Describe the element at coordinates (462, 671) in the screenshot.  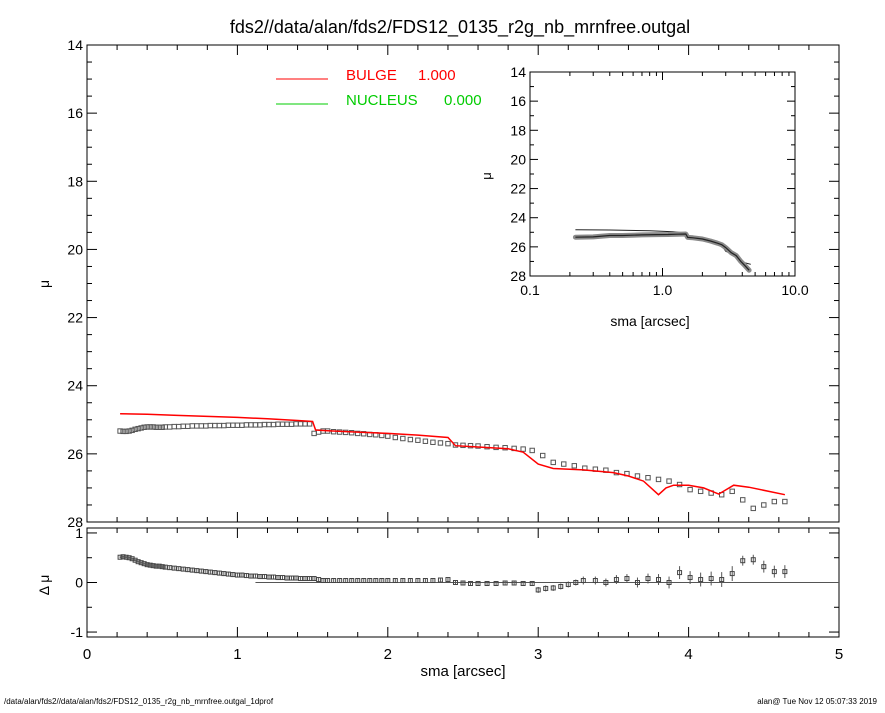
I see `bottom-x-axis-label: sma [arcsec]` at that location.